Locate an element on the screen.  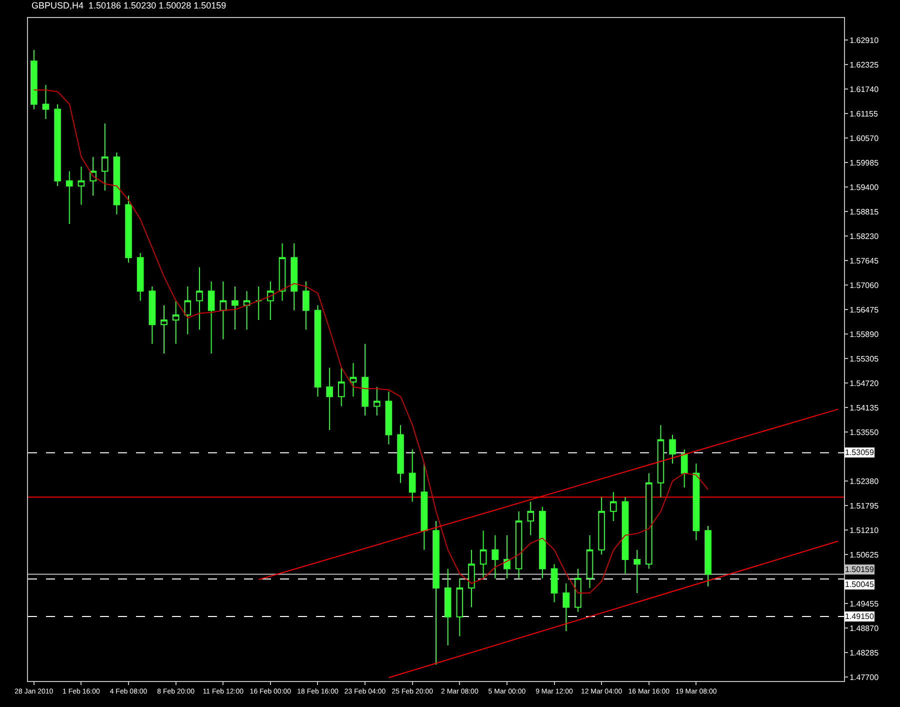
y-tick-label: 1.55890 is located at coordinates (865, 335).